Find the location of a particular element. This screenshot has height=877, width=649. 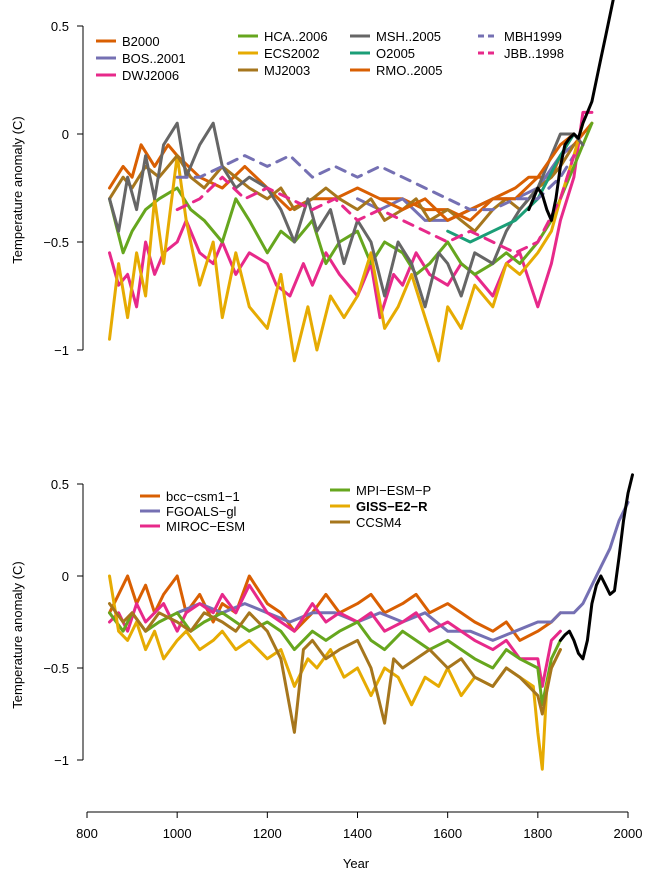

x-tick-label: 800 is located at coordinates (87, 833).